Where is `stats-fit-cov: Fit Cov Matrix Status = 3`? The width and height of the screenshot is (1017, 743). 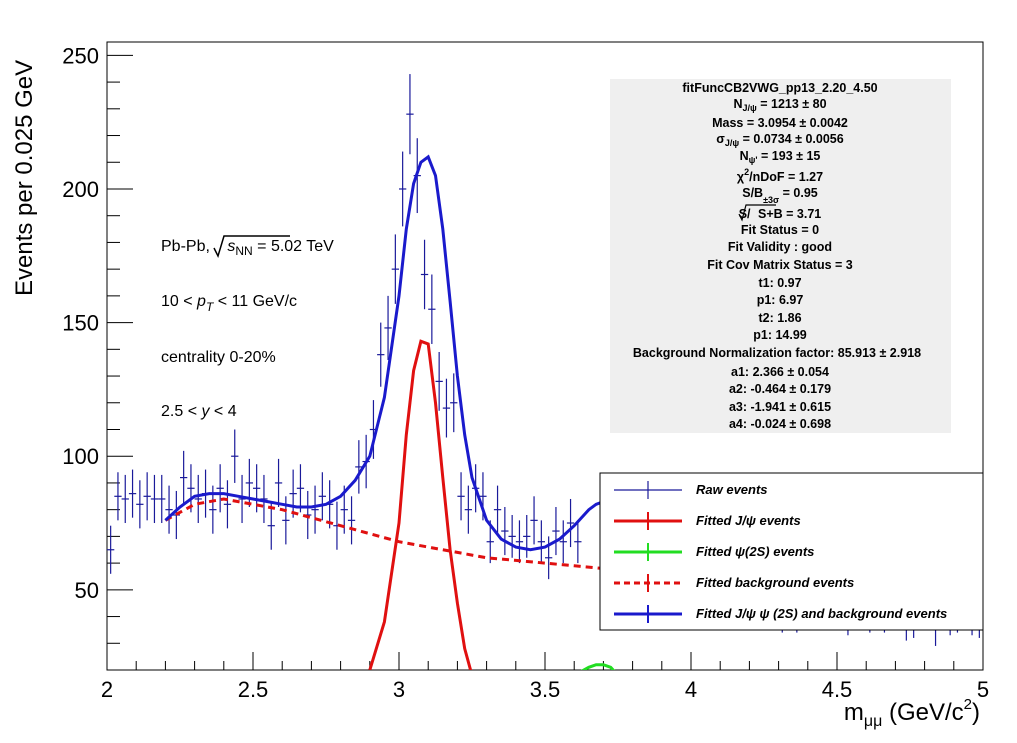 stats-fit-cov: Fit Cov Matrix Status = 3 is located at coordinates (780, 265).